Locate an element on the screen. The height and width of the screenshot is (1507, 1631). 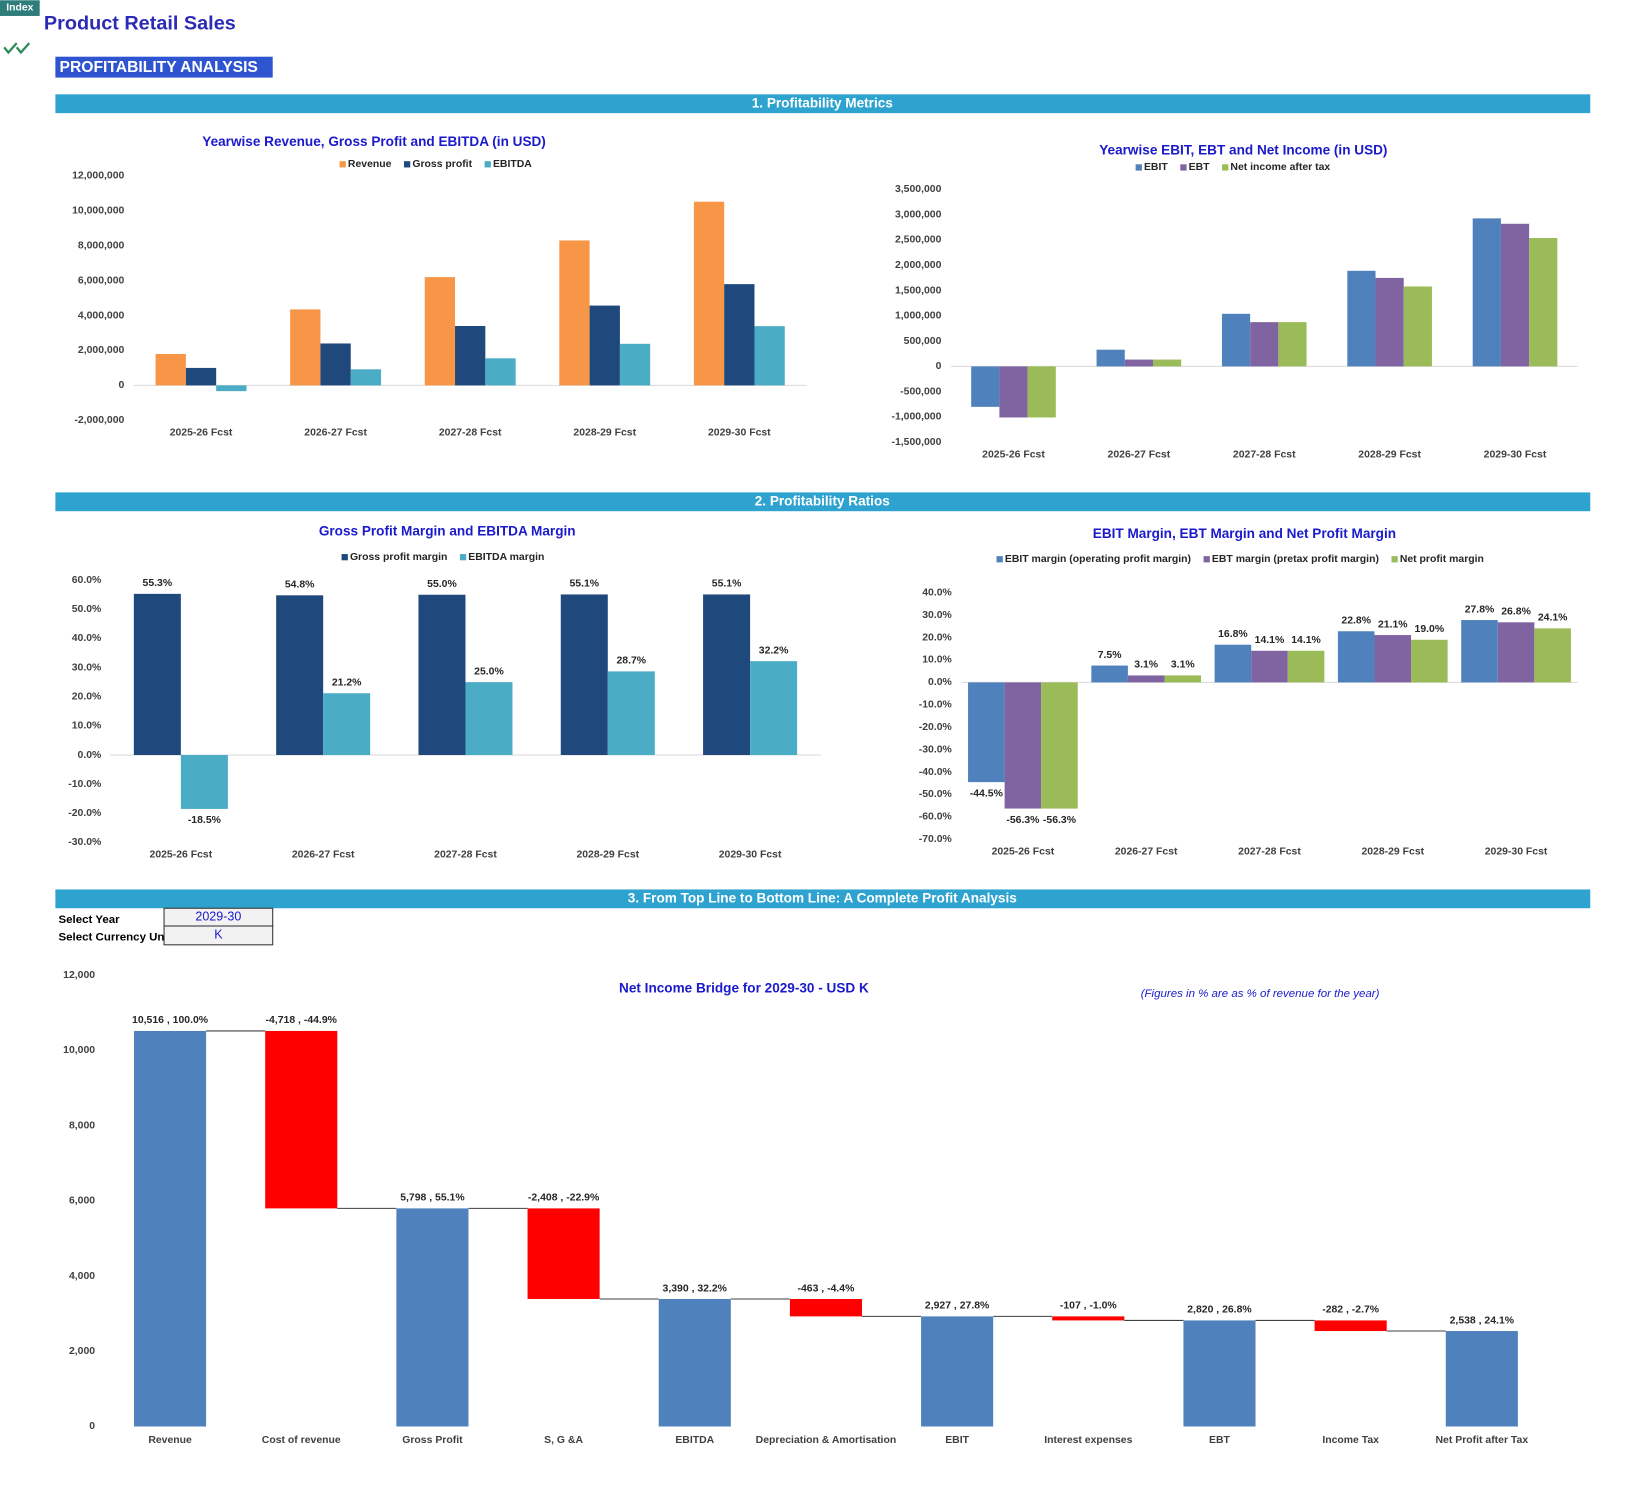
y-tick-label: 10.0% is located at coordinates (937, 660).